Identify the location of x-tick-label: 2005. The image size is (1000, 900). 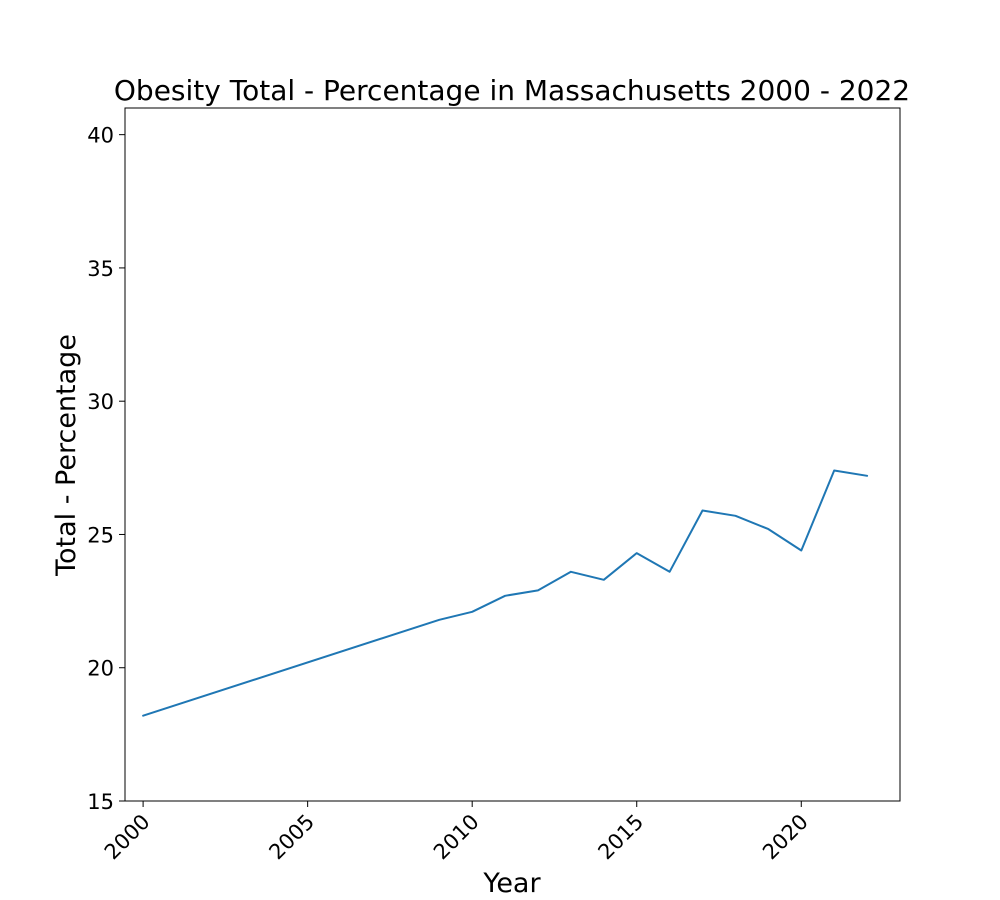
(291, 837).